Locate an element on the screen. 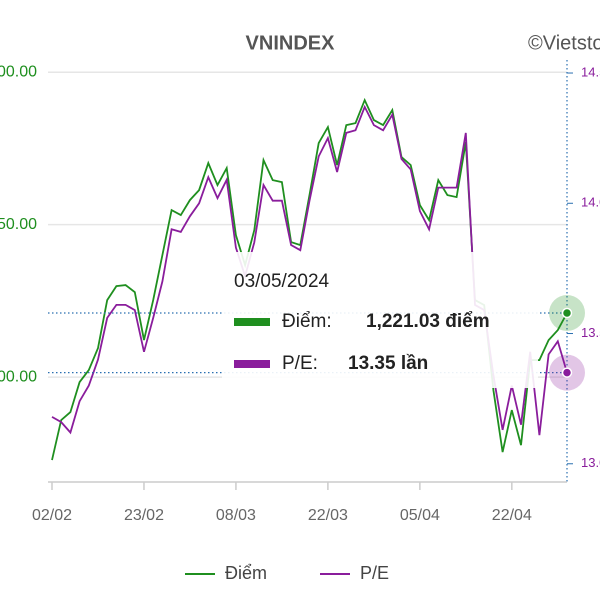 The height and width of the screenshot is (600, 600). y2-tick-label: 14.00 is located at coordinates (590, 202).